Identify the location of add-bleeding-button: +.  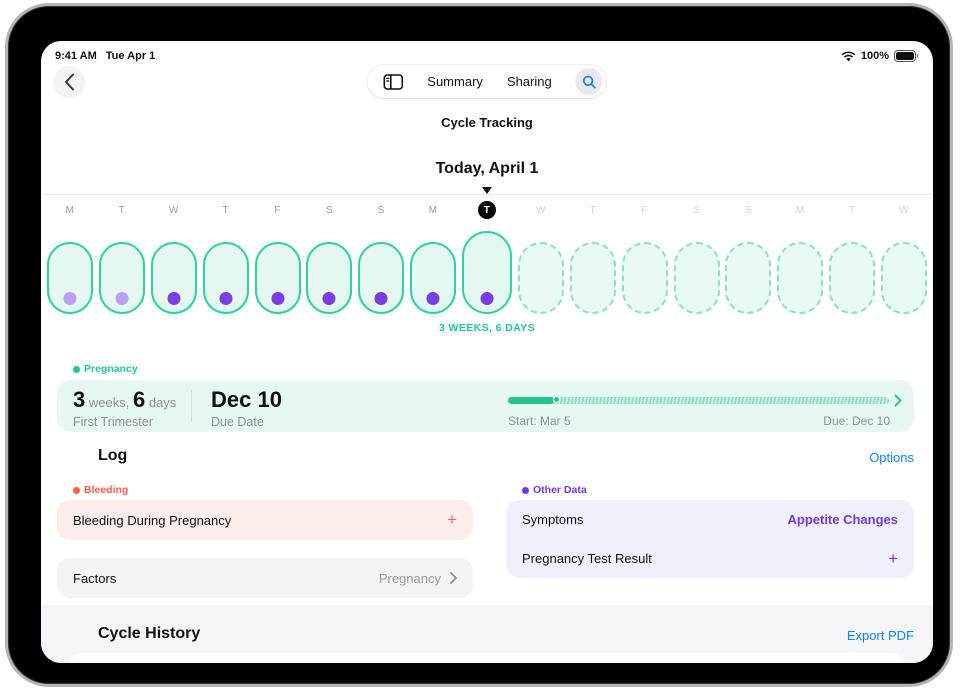
(452, 519).